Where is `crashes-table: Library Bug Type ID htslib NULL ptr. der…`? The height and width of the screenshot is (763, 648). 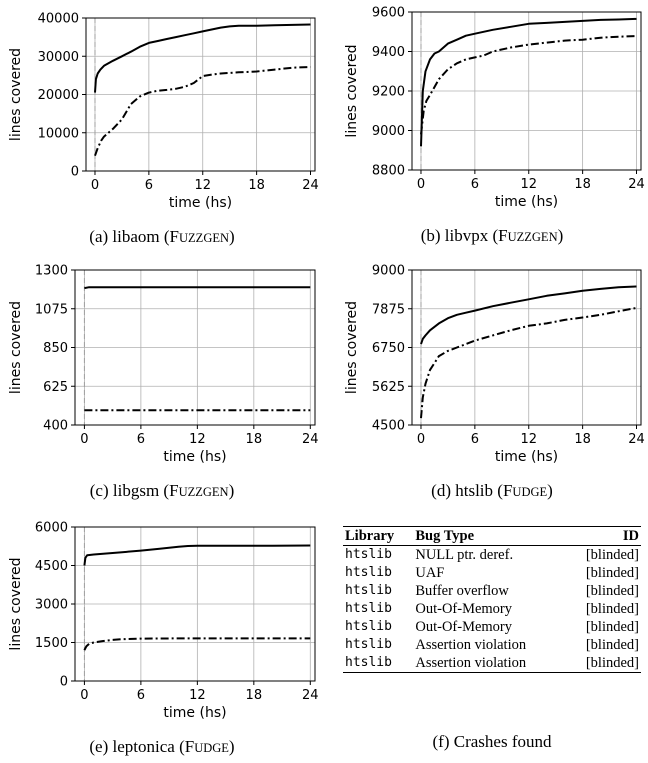
crashes-table: Library Bug Type ID htslib NULL ptr. der… is located at coordinates (492, 599).